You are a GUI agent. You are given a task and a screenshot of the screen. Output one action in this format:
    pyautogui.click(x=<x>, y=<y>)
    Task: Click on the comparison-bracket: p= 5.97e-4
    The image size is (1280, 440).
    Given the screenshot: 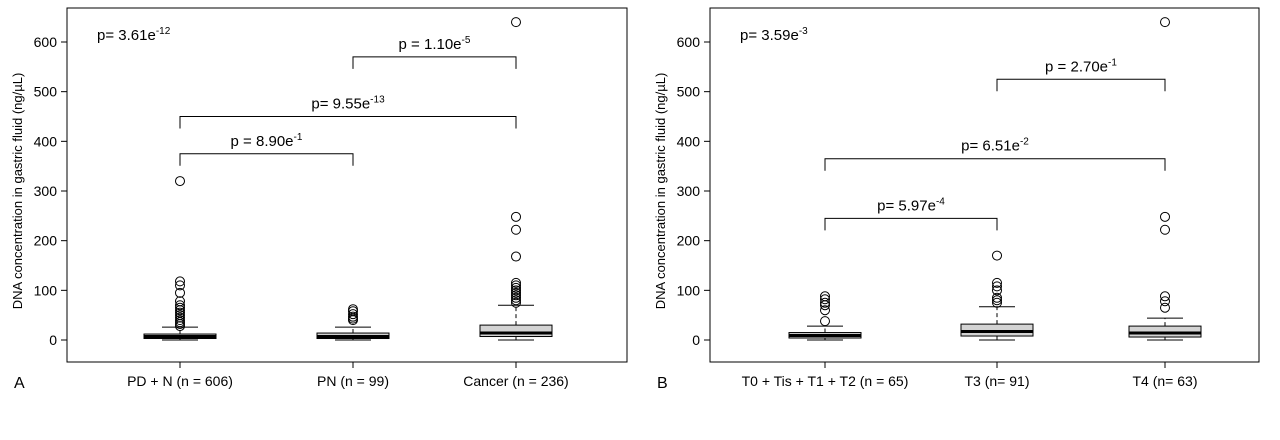 What is the action you would take?
    pyautogui.click(x=911, y=213)
    